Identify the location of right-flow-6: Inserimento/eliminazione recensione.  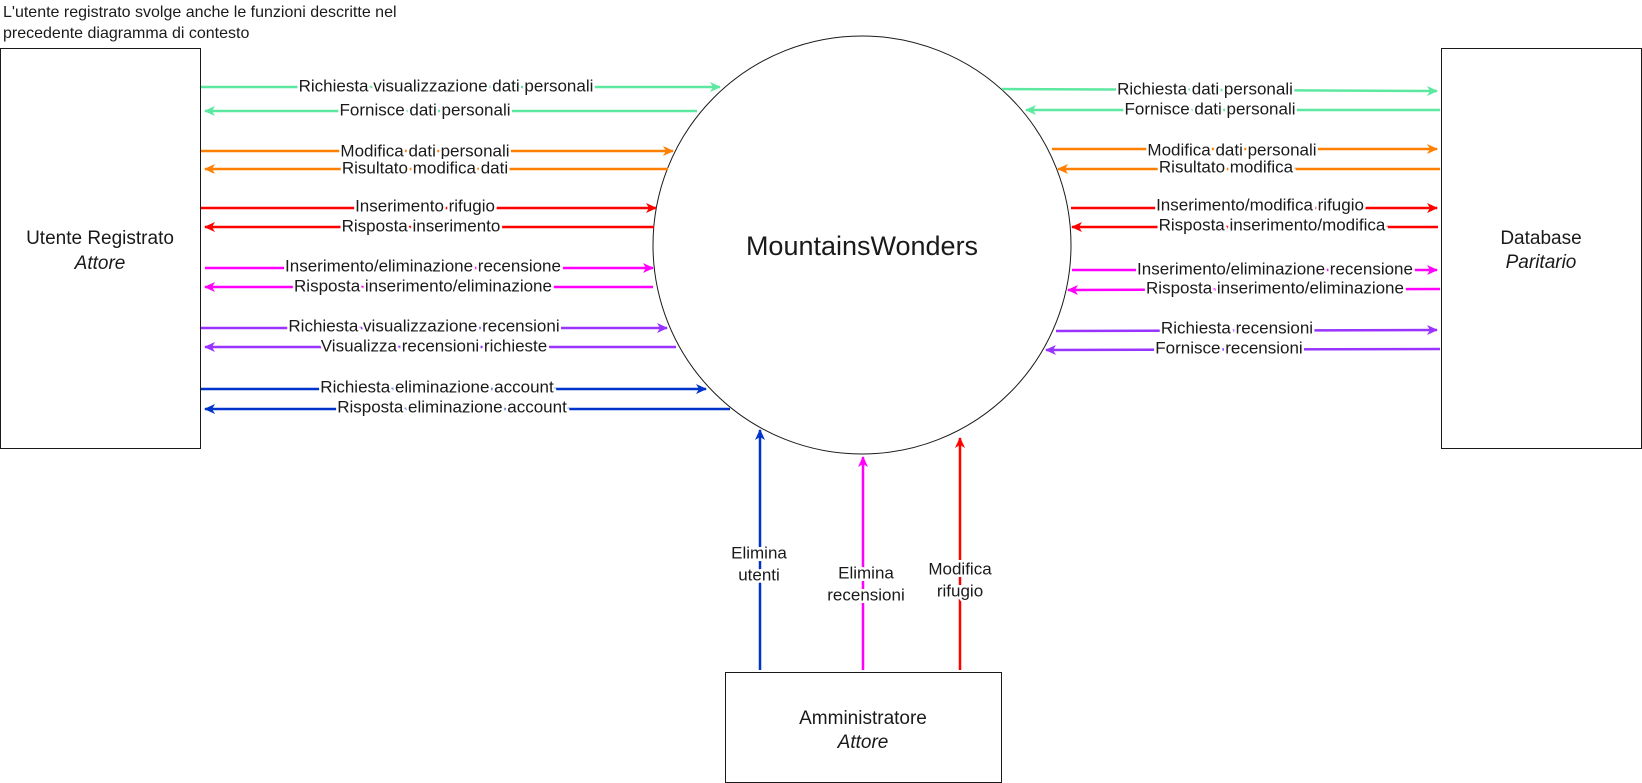
(1255, 269).